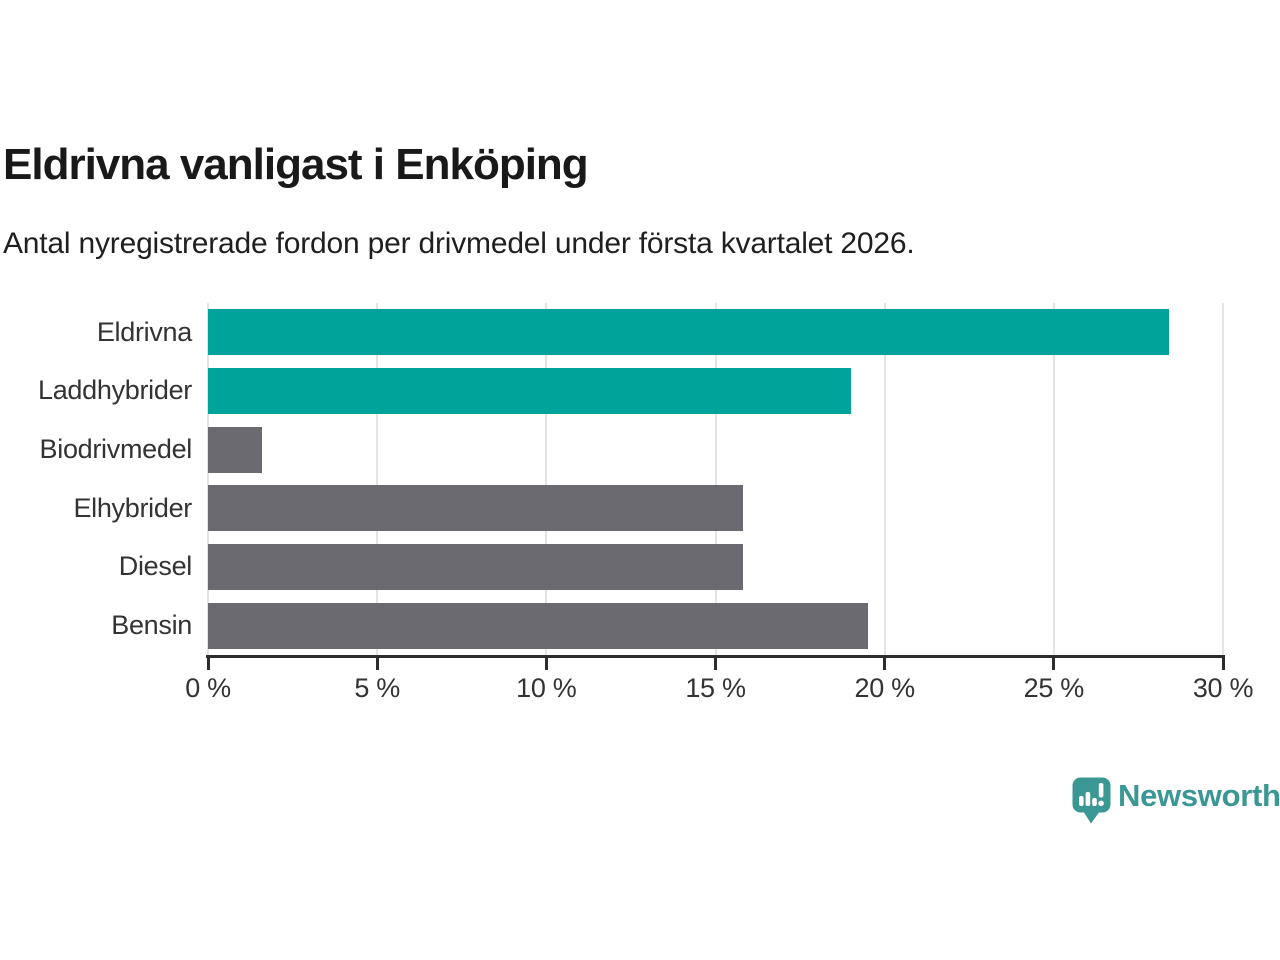  I want to click on newsworthy-logo: Newsworthy, so click(1176, 801).